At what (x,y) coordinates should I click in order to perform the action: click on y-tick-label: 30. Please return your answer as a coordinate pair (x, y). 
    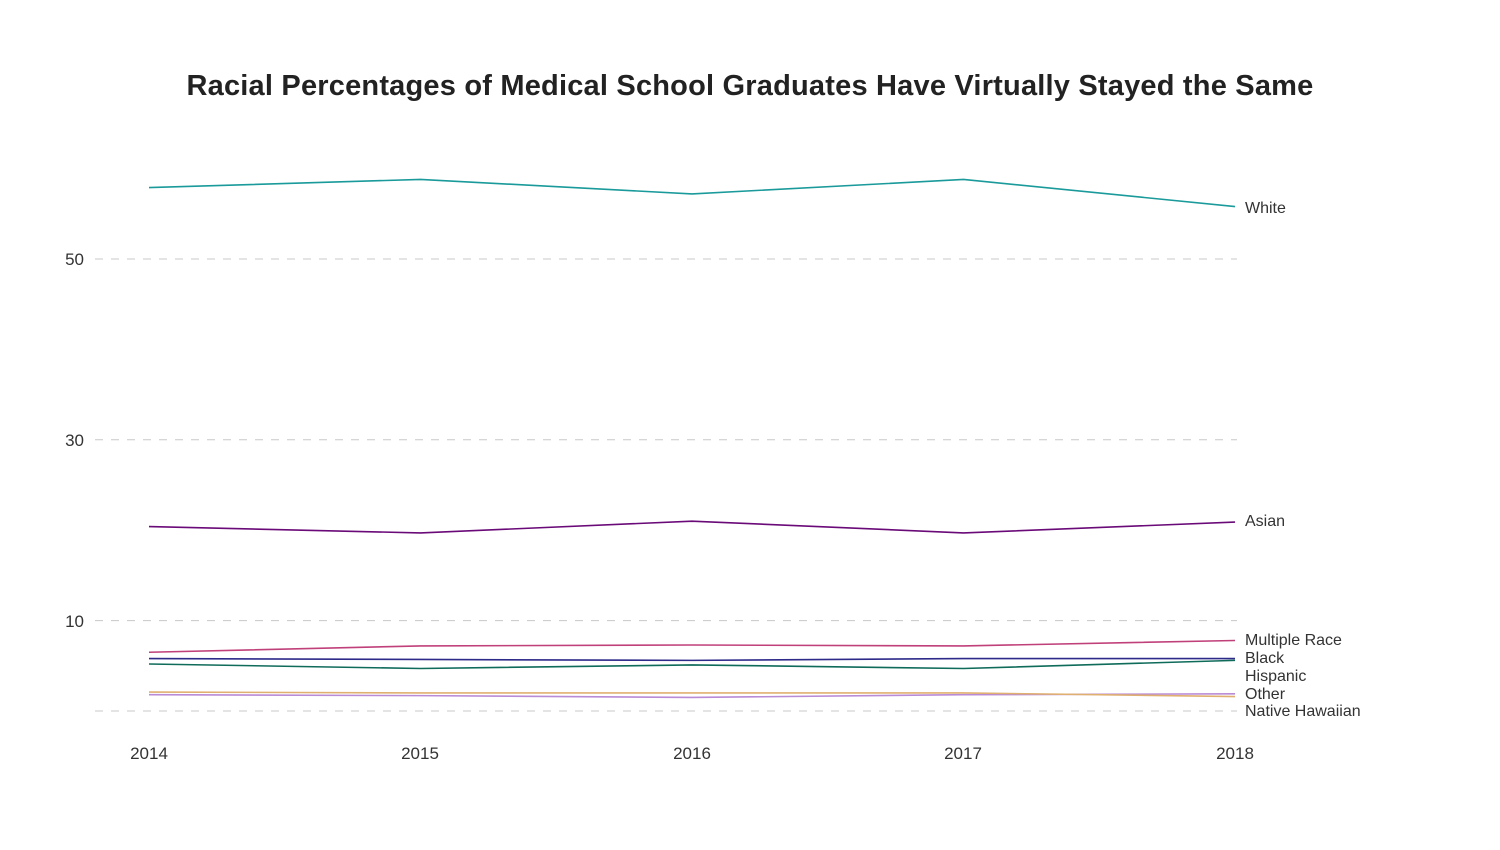
    Looking at the image, I should click on (74, 440).